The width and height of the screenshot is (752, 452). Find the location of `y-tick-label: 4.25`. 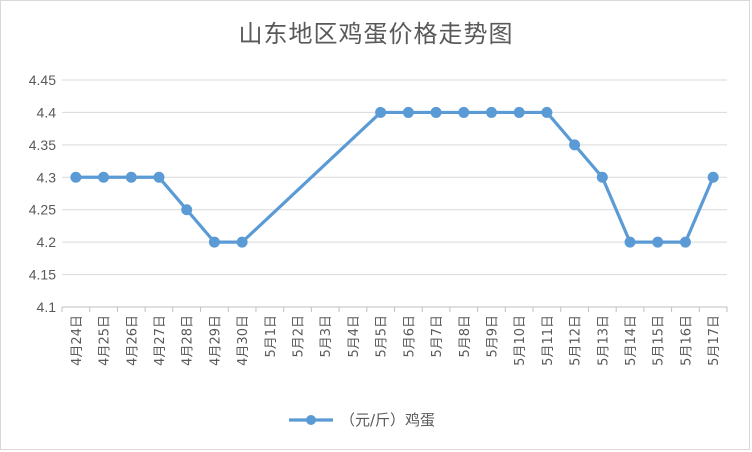

y-tick-label: 4.25 is located at coordinates (42, 210).